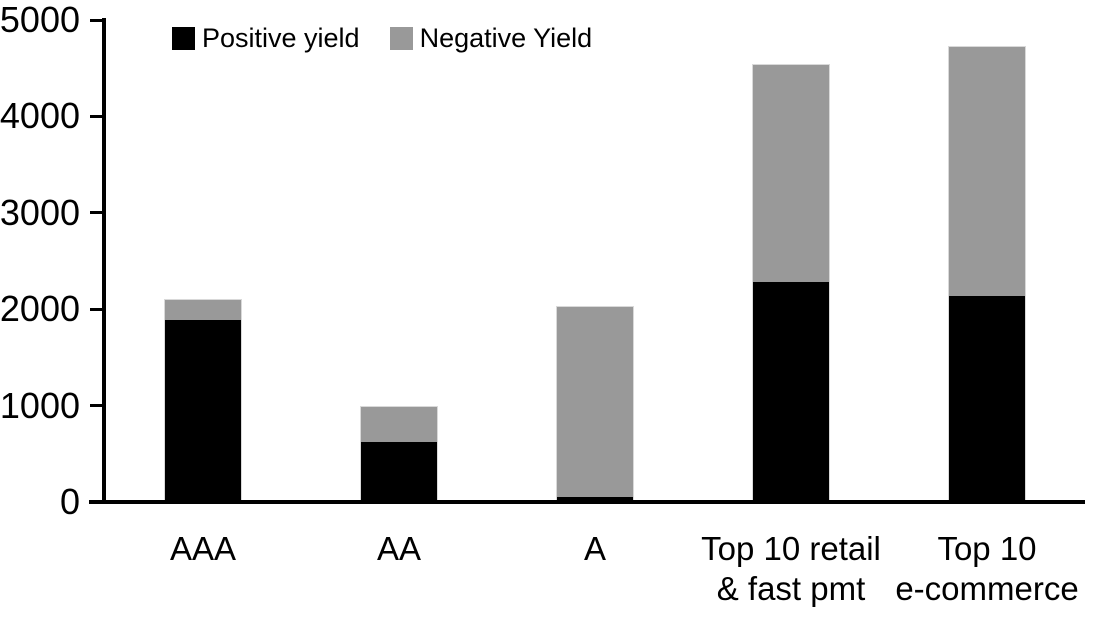 The image size is (1102, 618). What do you see at coordinates (69, 501) in the screenshot?
I see `y-tick-label-0: 0` at bounding box center [69, 501].